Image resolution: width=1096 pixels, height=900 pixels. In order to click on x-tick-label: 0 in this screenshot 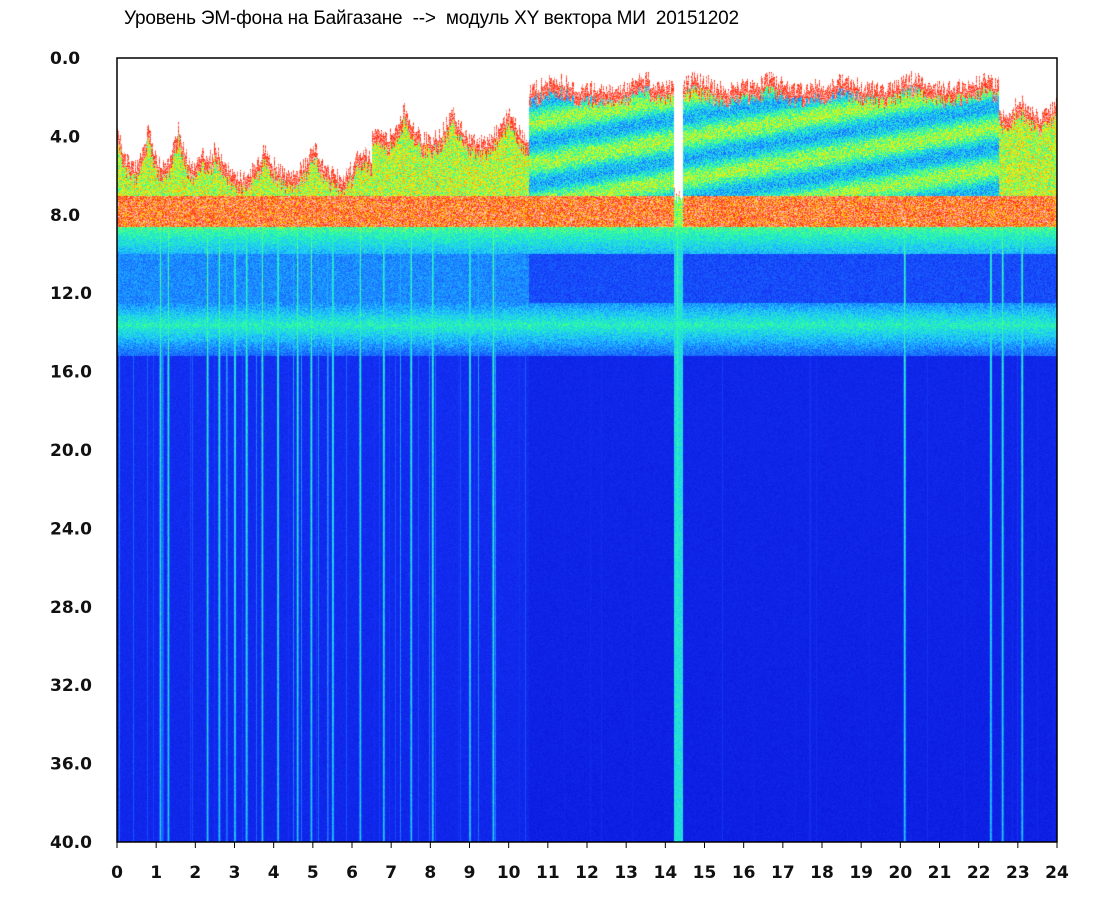, I will do `click(117, 873)`.